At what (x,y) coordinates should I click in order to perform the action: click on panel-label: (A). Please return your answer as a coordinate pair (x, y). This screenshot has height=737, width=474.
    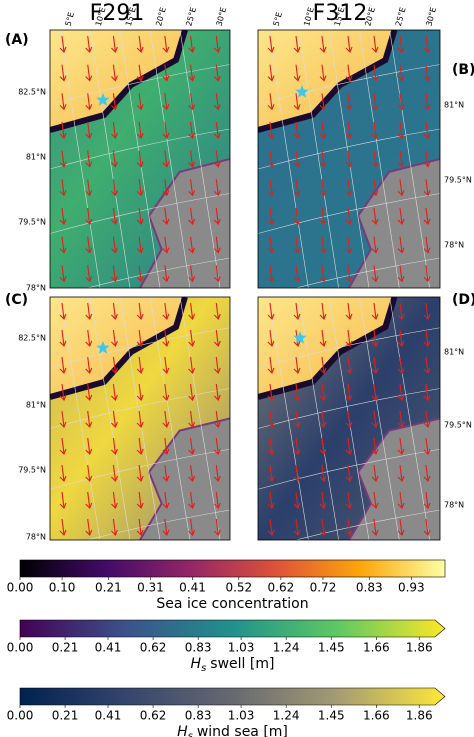
    Looking at the image, I should click on (17, 40).